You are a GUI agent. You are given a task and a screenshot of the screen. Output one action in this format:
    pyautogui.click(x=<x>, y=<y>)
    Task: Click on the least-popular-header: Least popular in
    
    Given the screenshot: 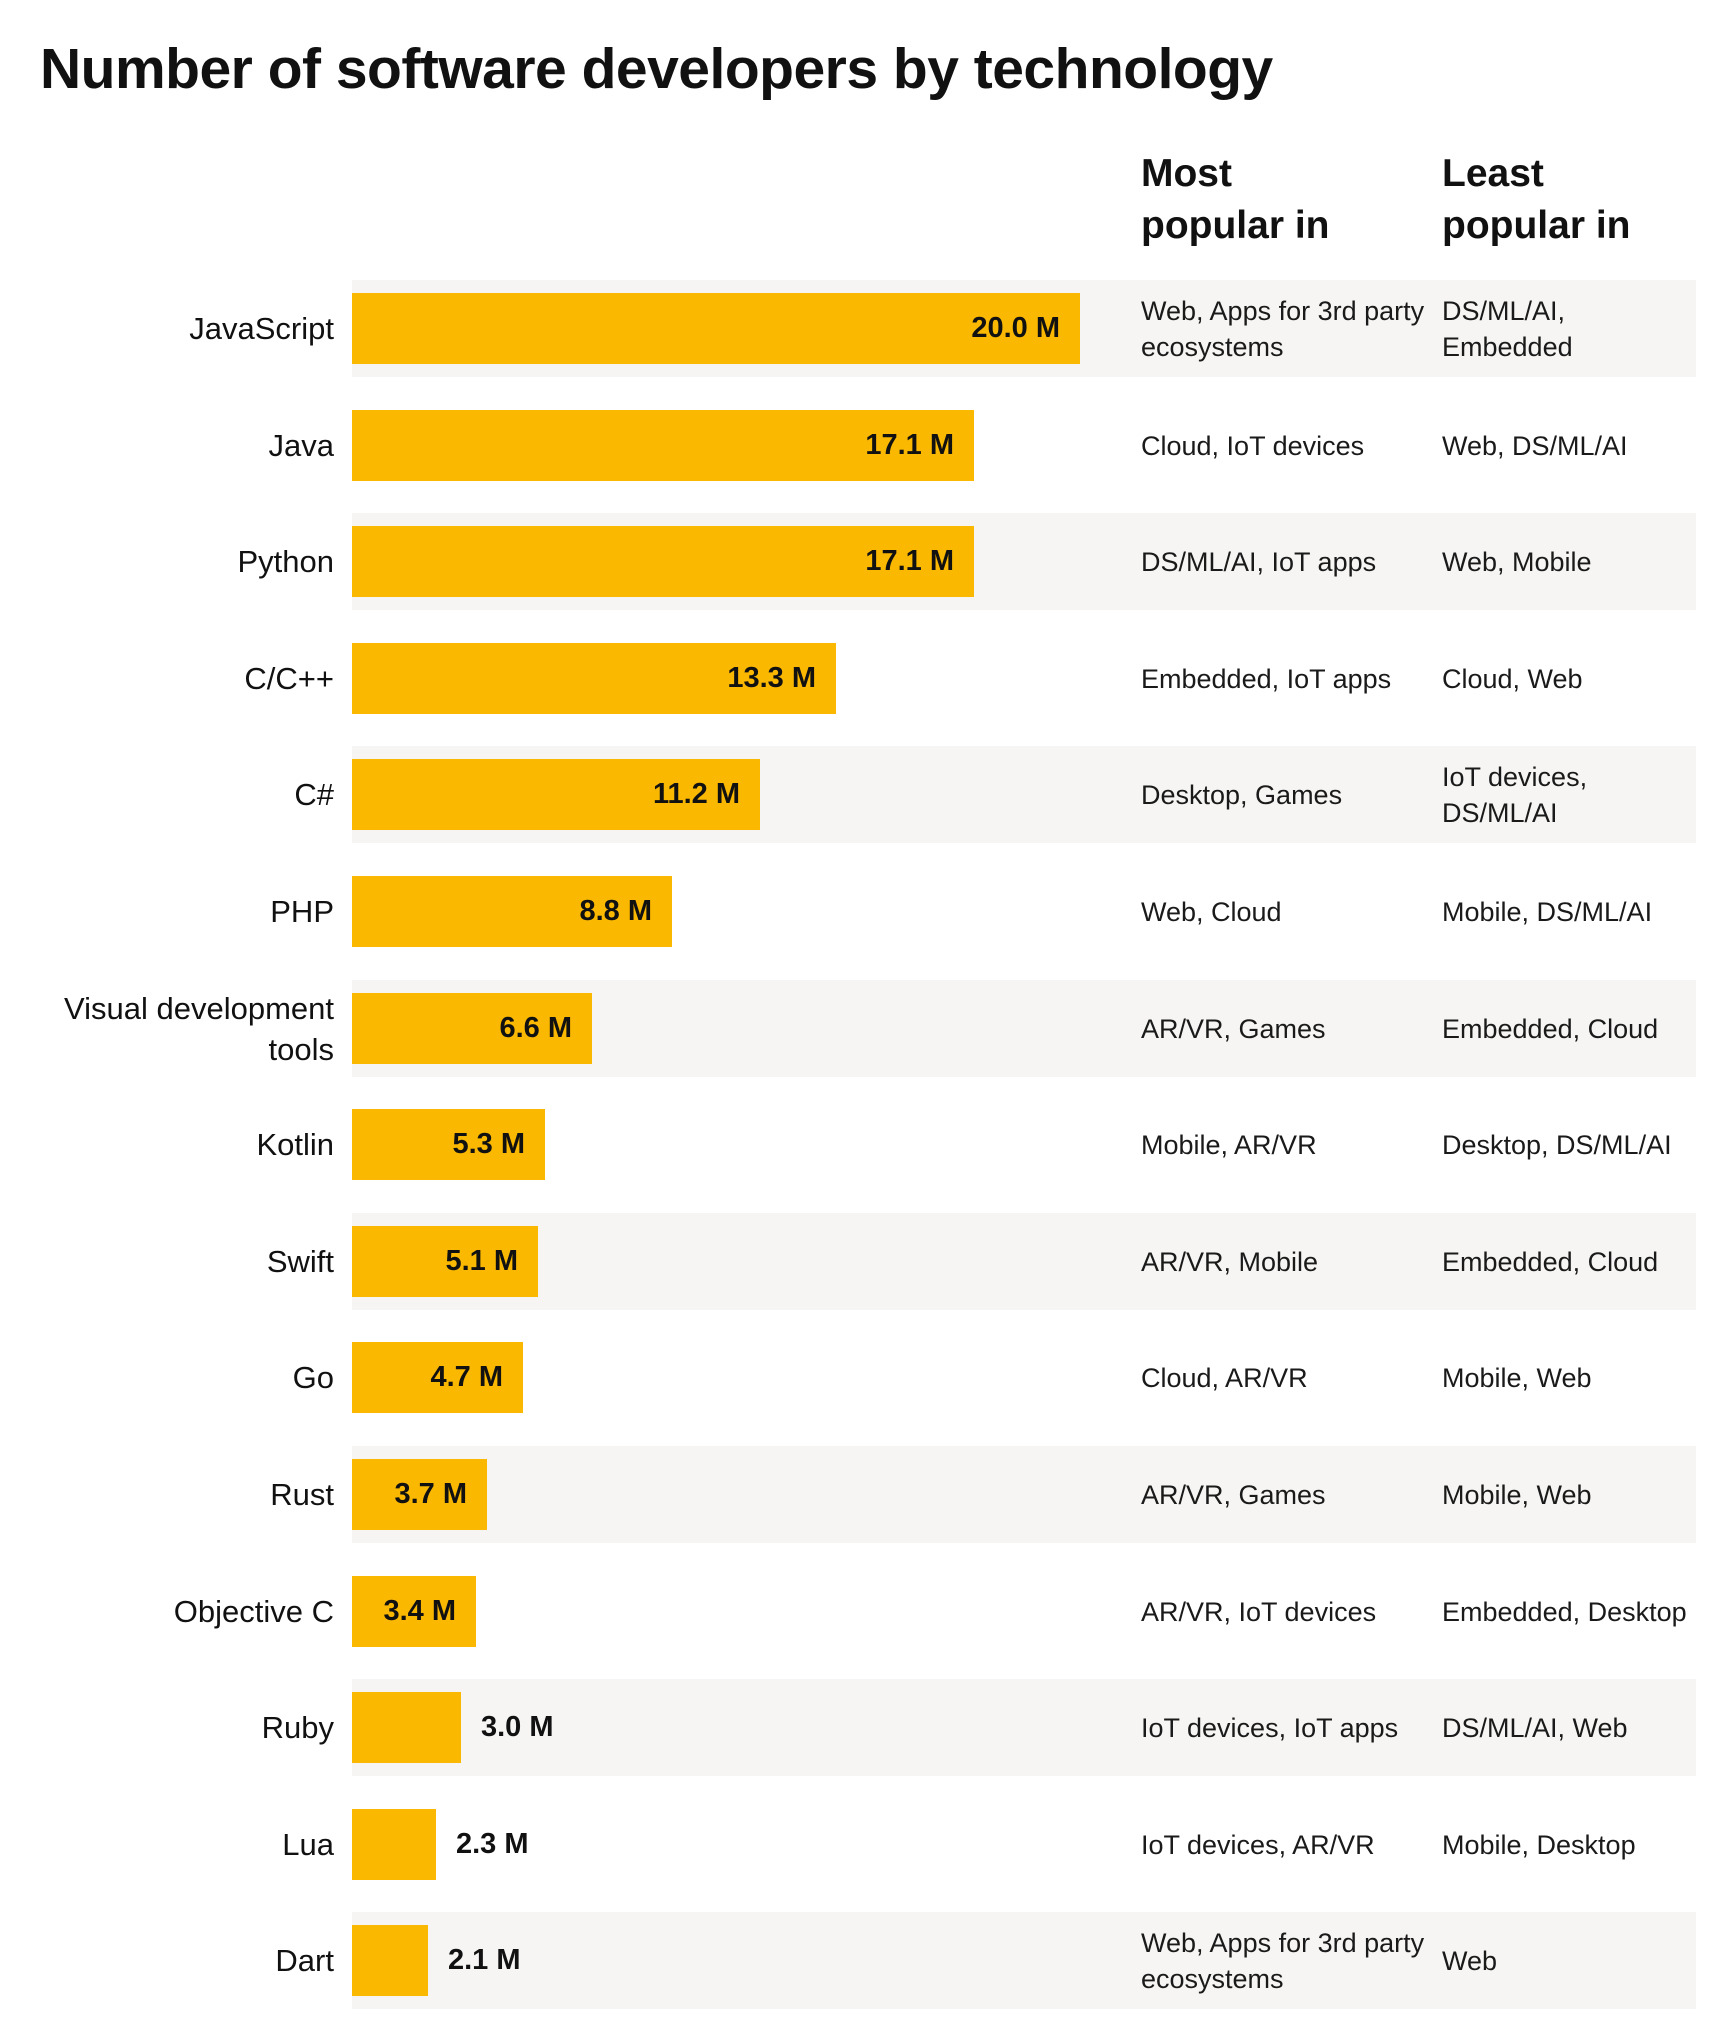 What is the action you would take?
    pyautogui.click(x=1536, y=200)
    